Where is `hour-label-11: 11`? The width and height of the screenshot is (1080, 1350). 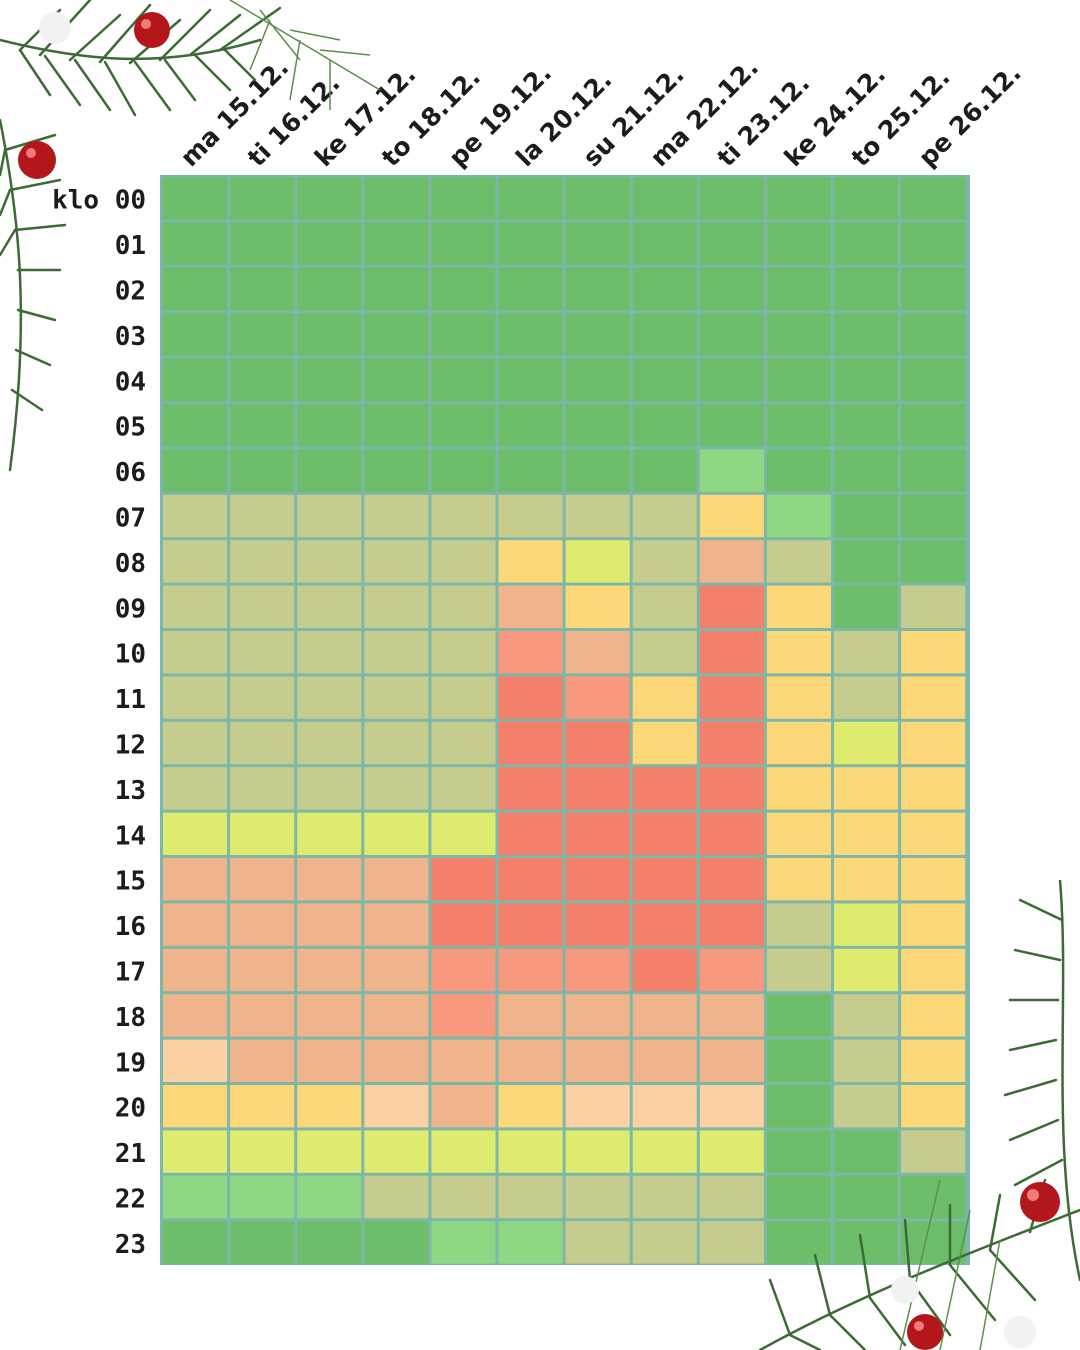
hour-label-11: 11 is located at coordinates (130, 700).